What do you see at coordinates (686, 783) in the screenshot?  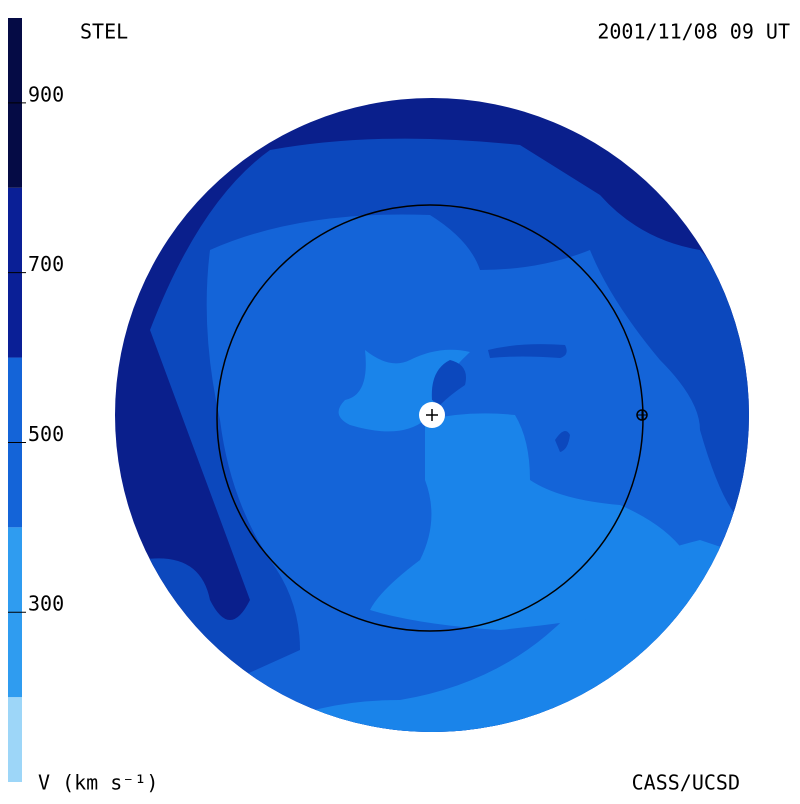 I see `footer-right: CASS/UCSD` at bounding box center [686, 783].